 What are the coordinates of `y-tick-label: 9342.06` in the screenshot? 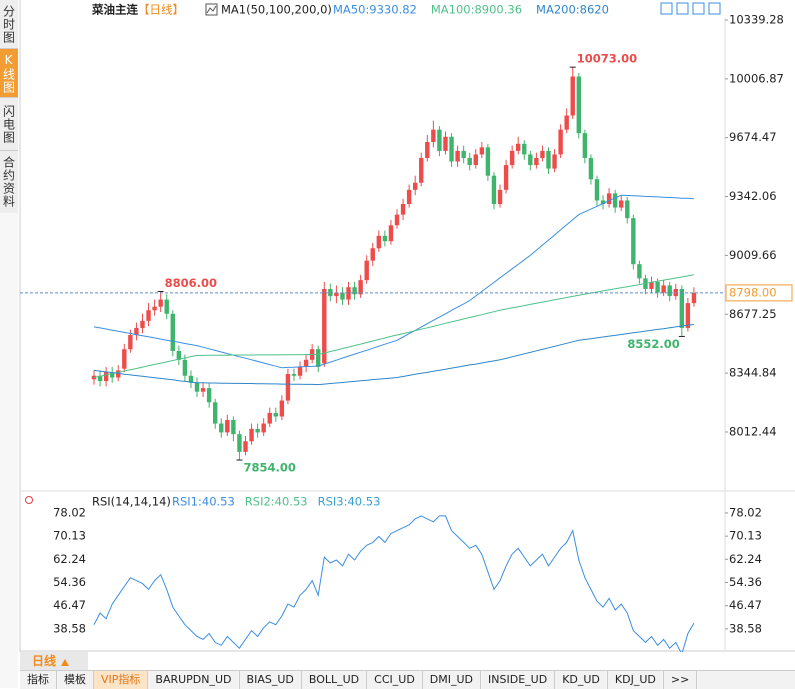 It's located at (753, 196).